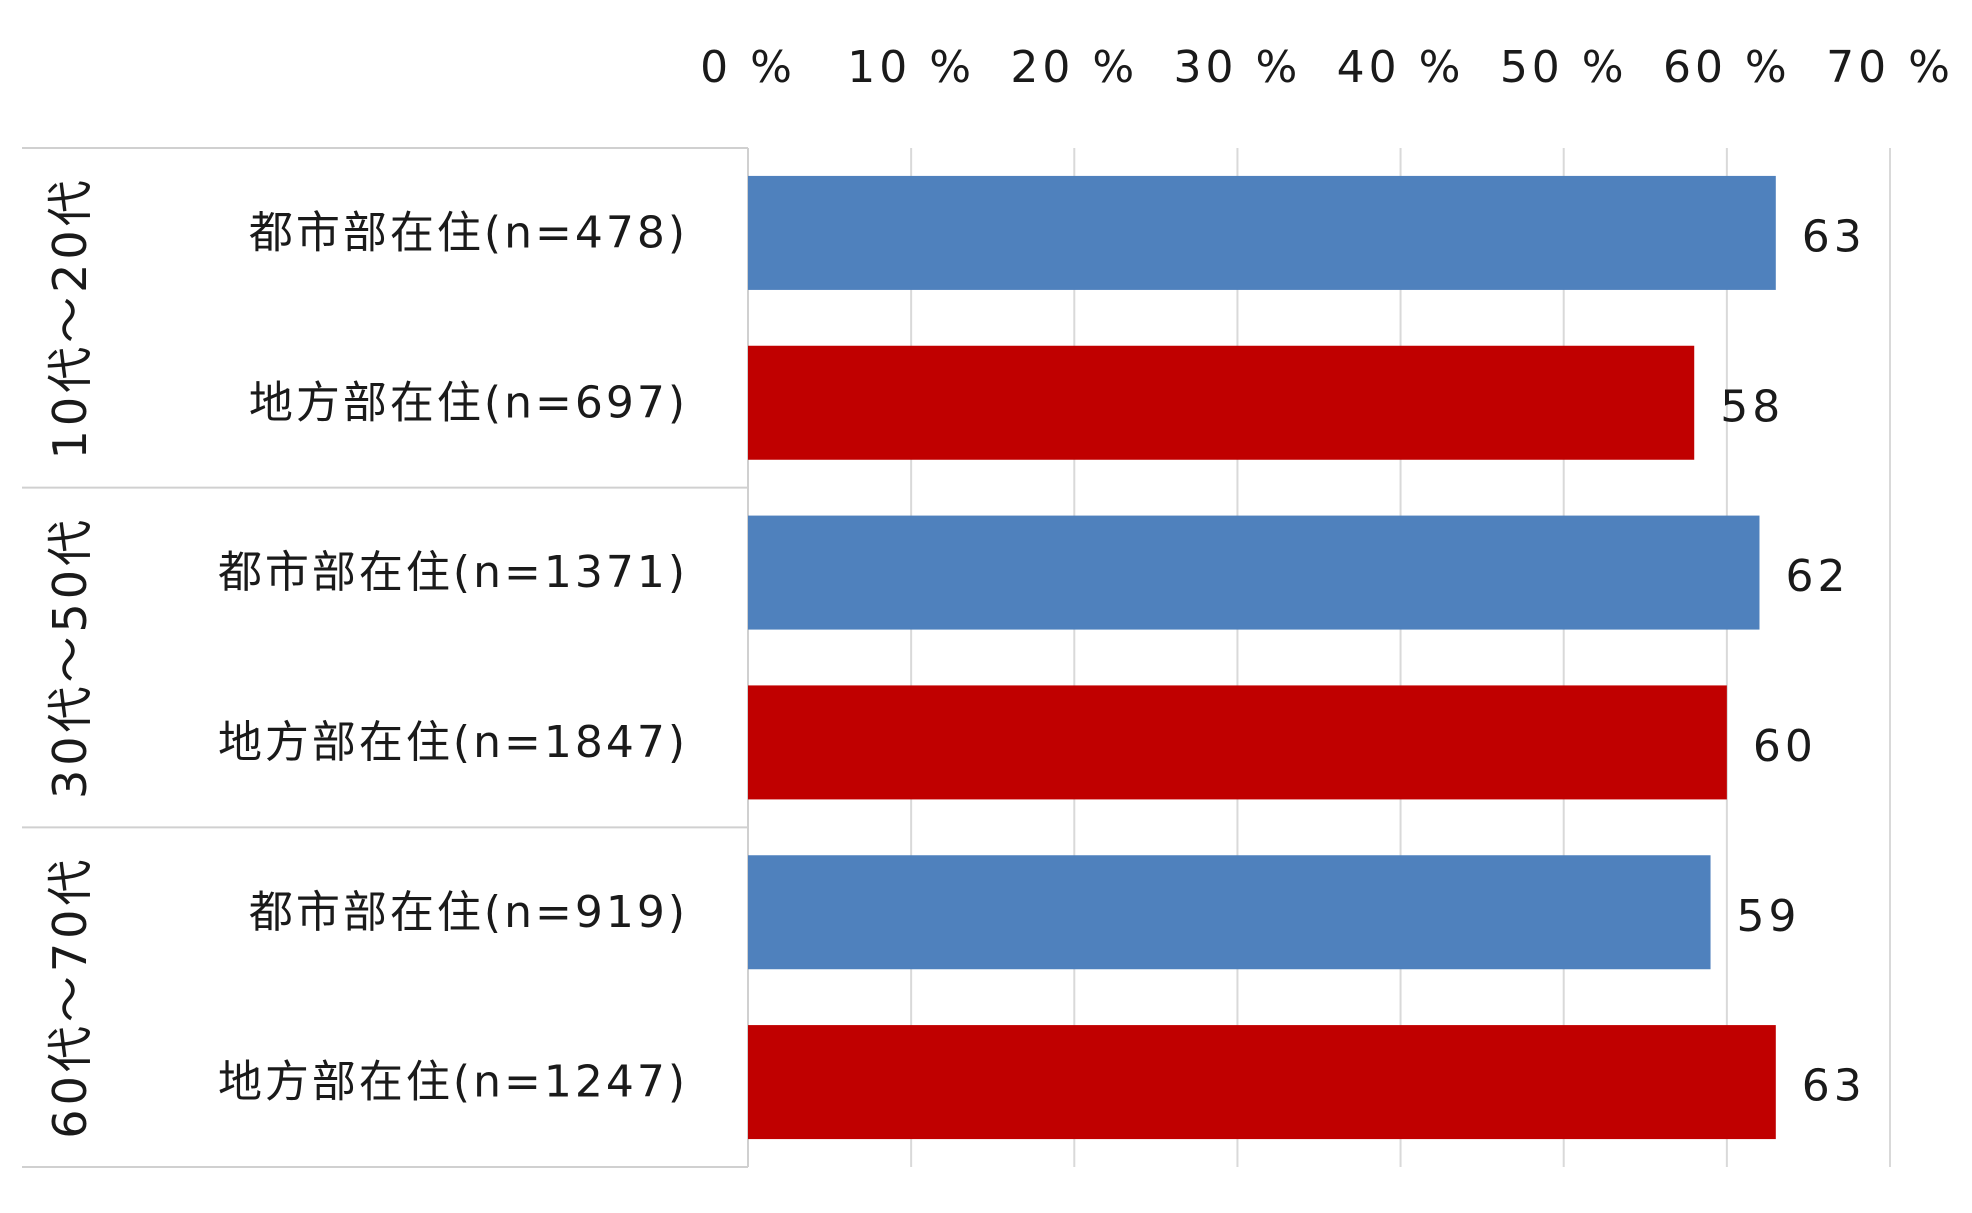  I want to click on x-tick-label: 0 %, so click(748, 67).